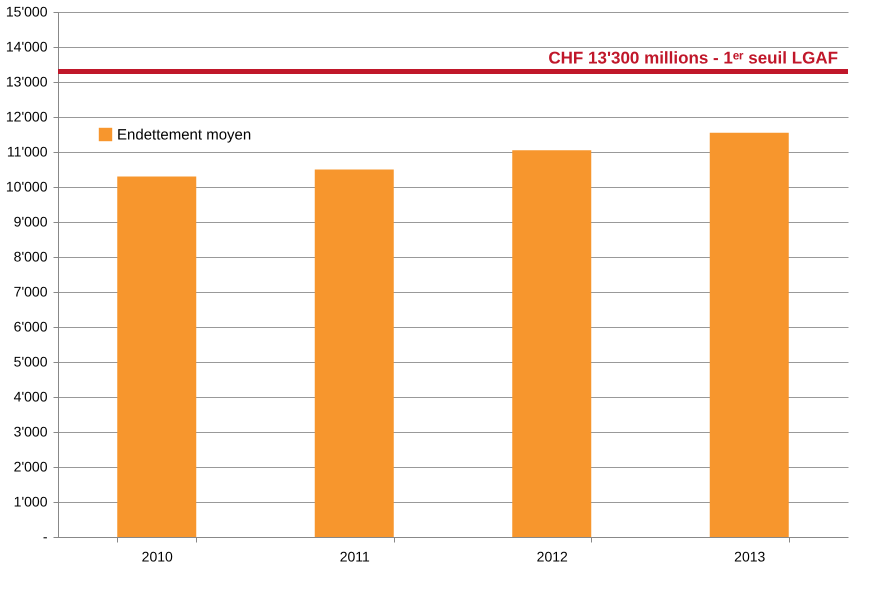 The image size is (892, 592). Describe the element at coordinates (31, 292) in the screenshot. I see `y-tick-label: 7'000` at that location.